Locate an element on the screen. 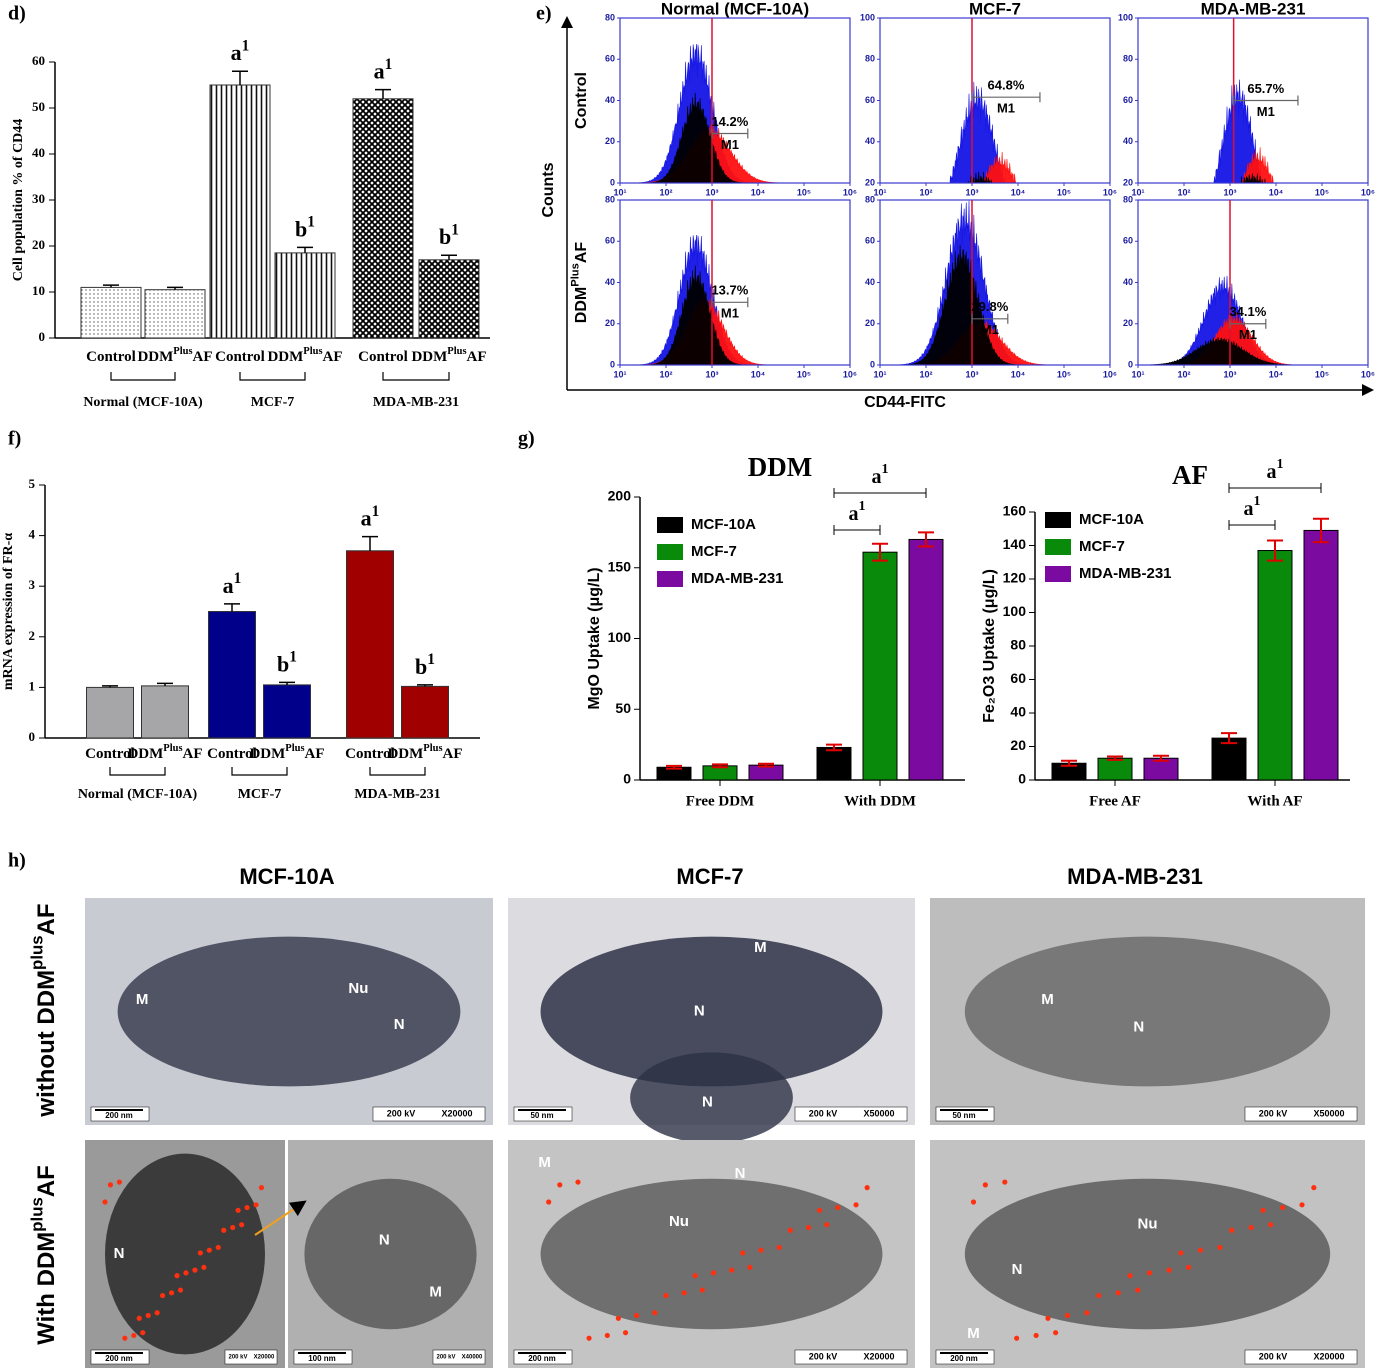 The image size is (1381, 1372). cell-body is located at coordinates (711, 1254).